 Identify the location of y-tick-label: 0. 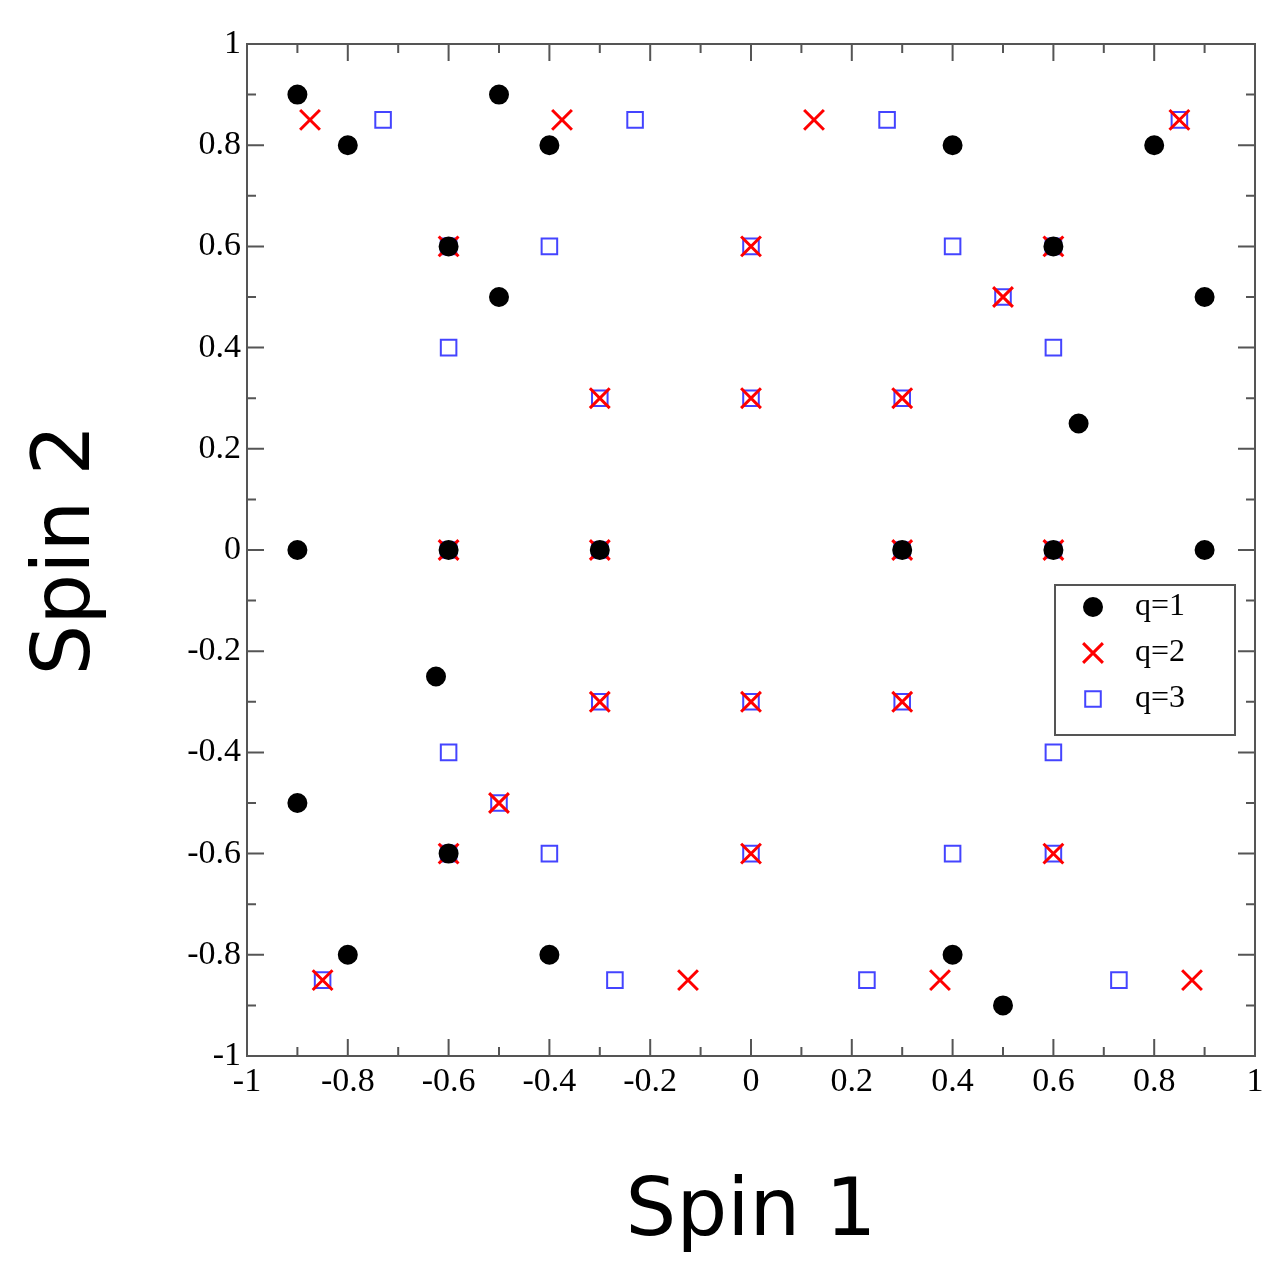
(232, 547).